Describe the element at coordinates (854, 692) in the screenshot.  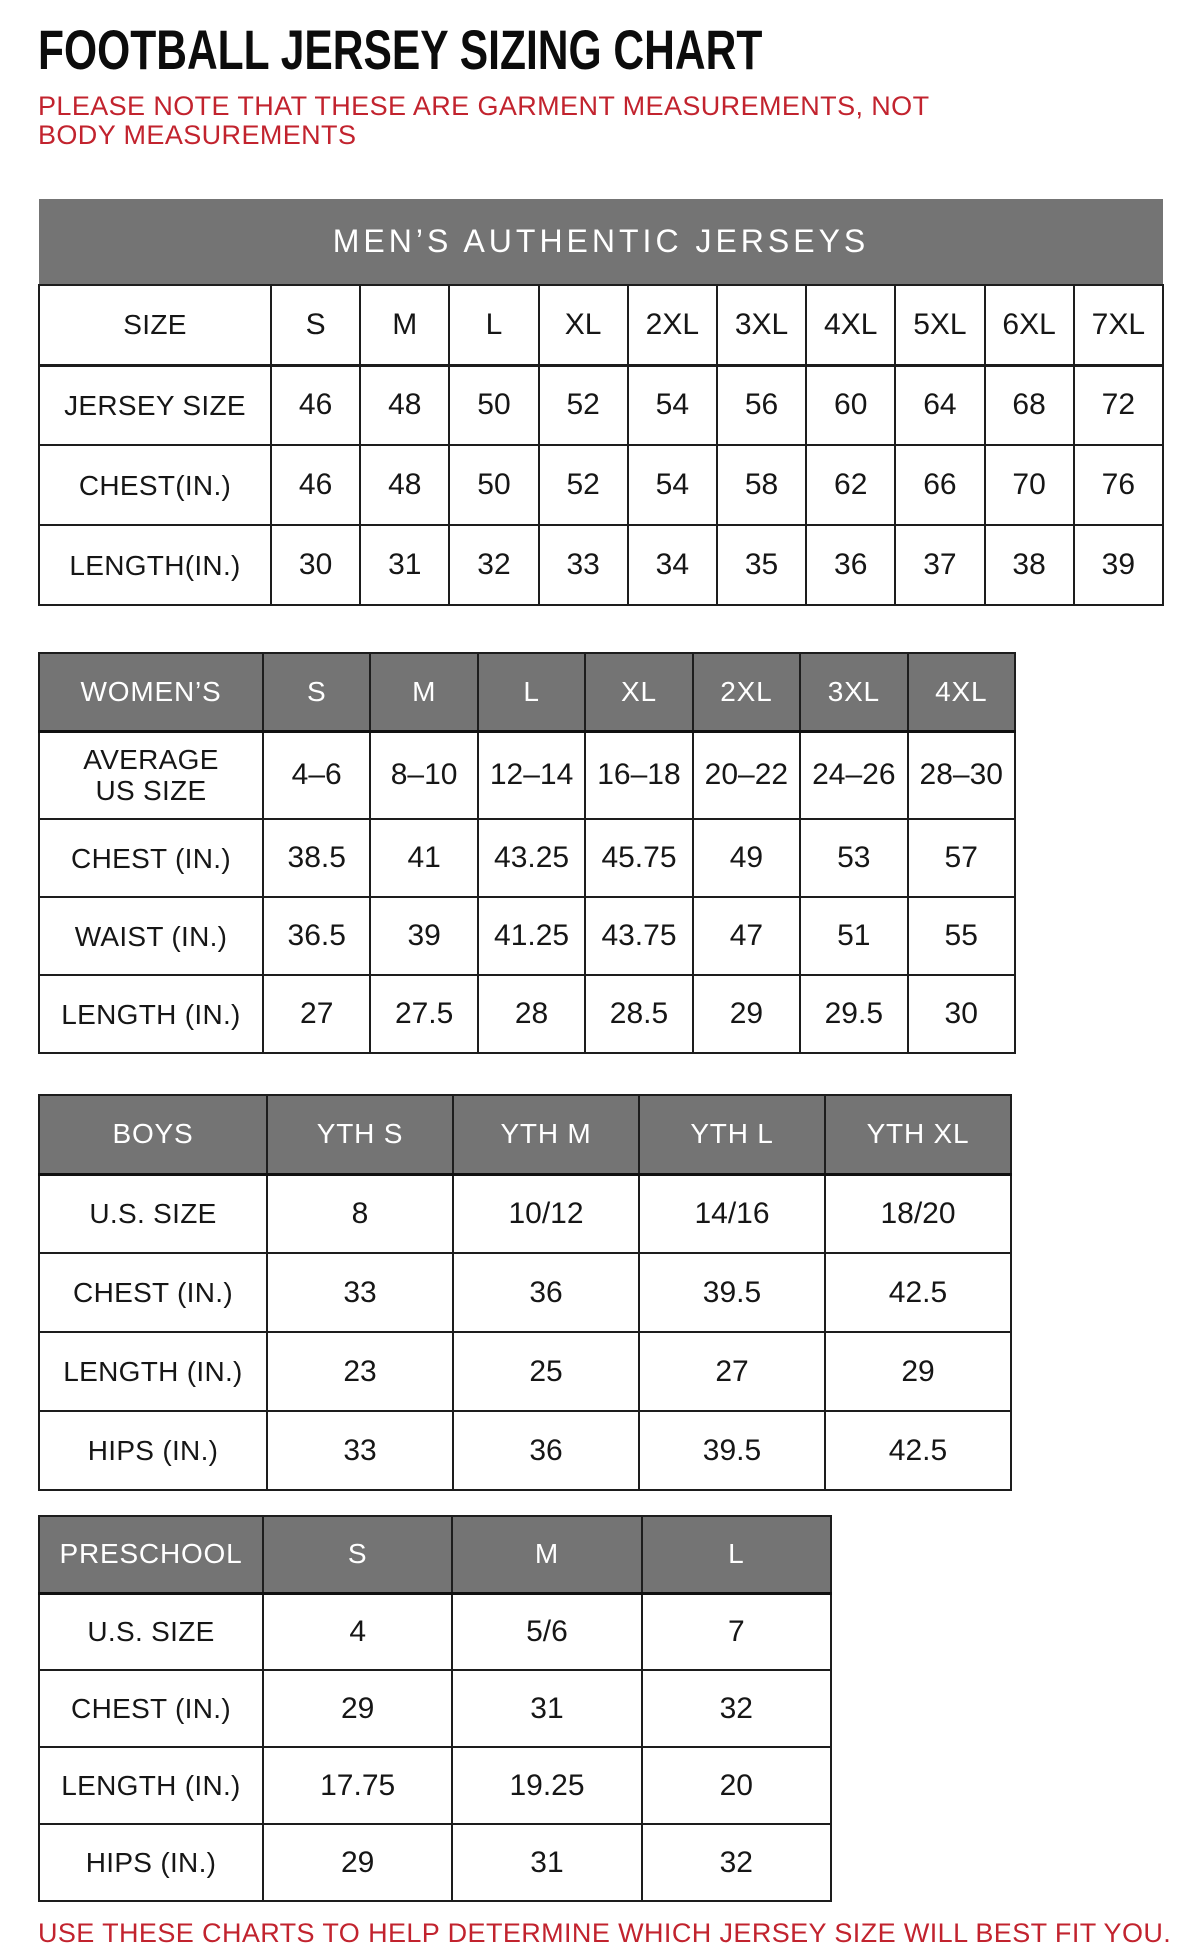
I see `womens-header-cell: 3XL` at that location.